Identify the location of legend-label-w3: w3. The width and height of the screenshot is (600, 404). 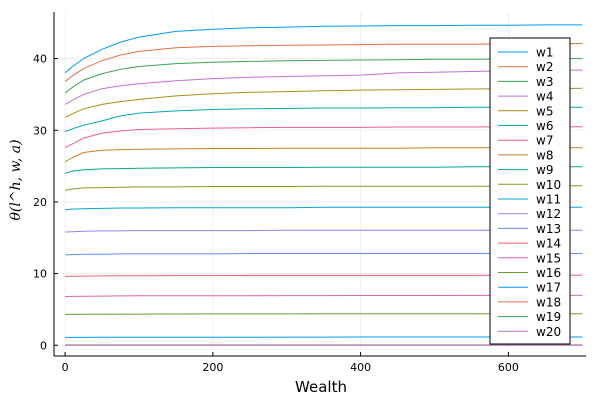
(544, 82).